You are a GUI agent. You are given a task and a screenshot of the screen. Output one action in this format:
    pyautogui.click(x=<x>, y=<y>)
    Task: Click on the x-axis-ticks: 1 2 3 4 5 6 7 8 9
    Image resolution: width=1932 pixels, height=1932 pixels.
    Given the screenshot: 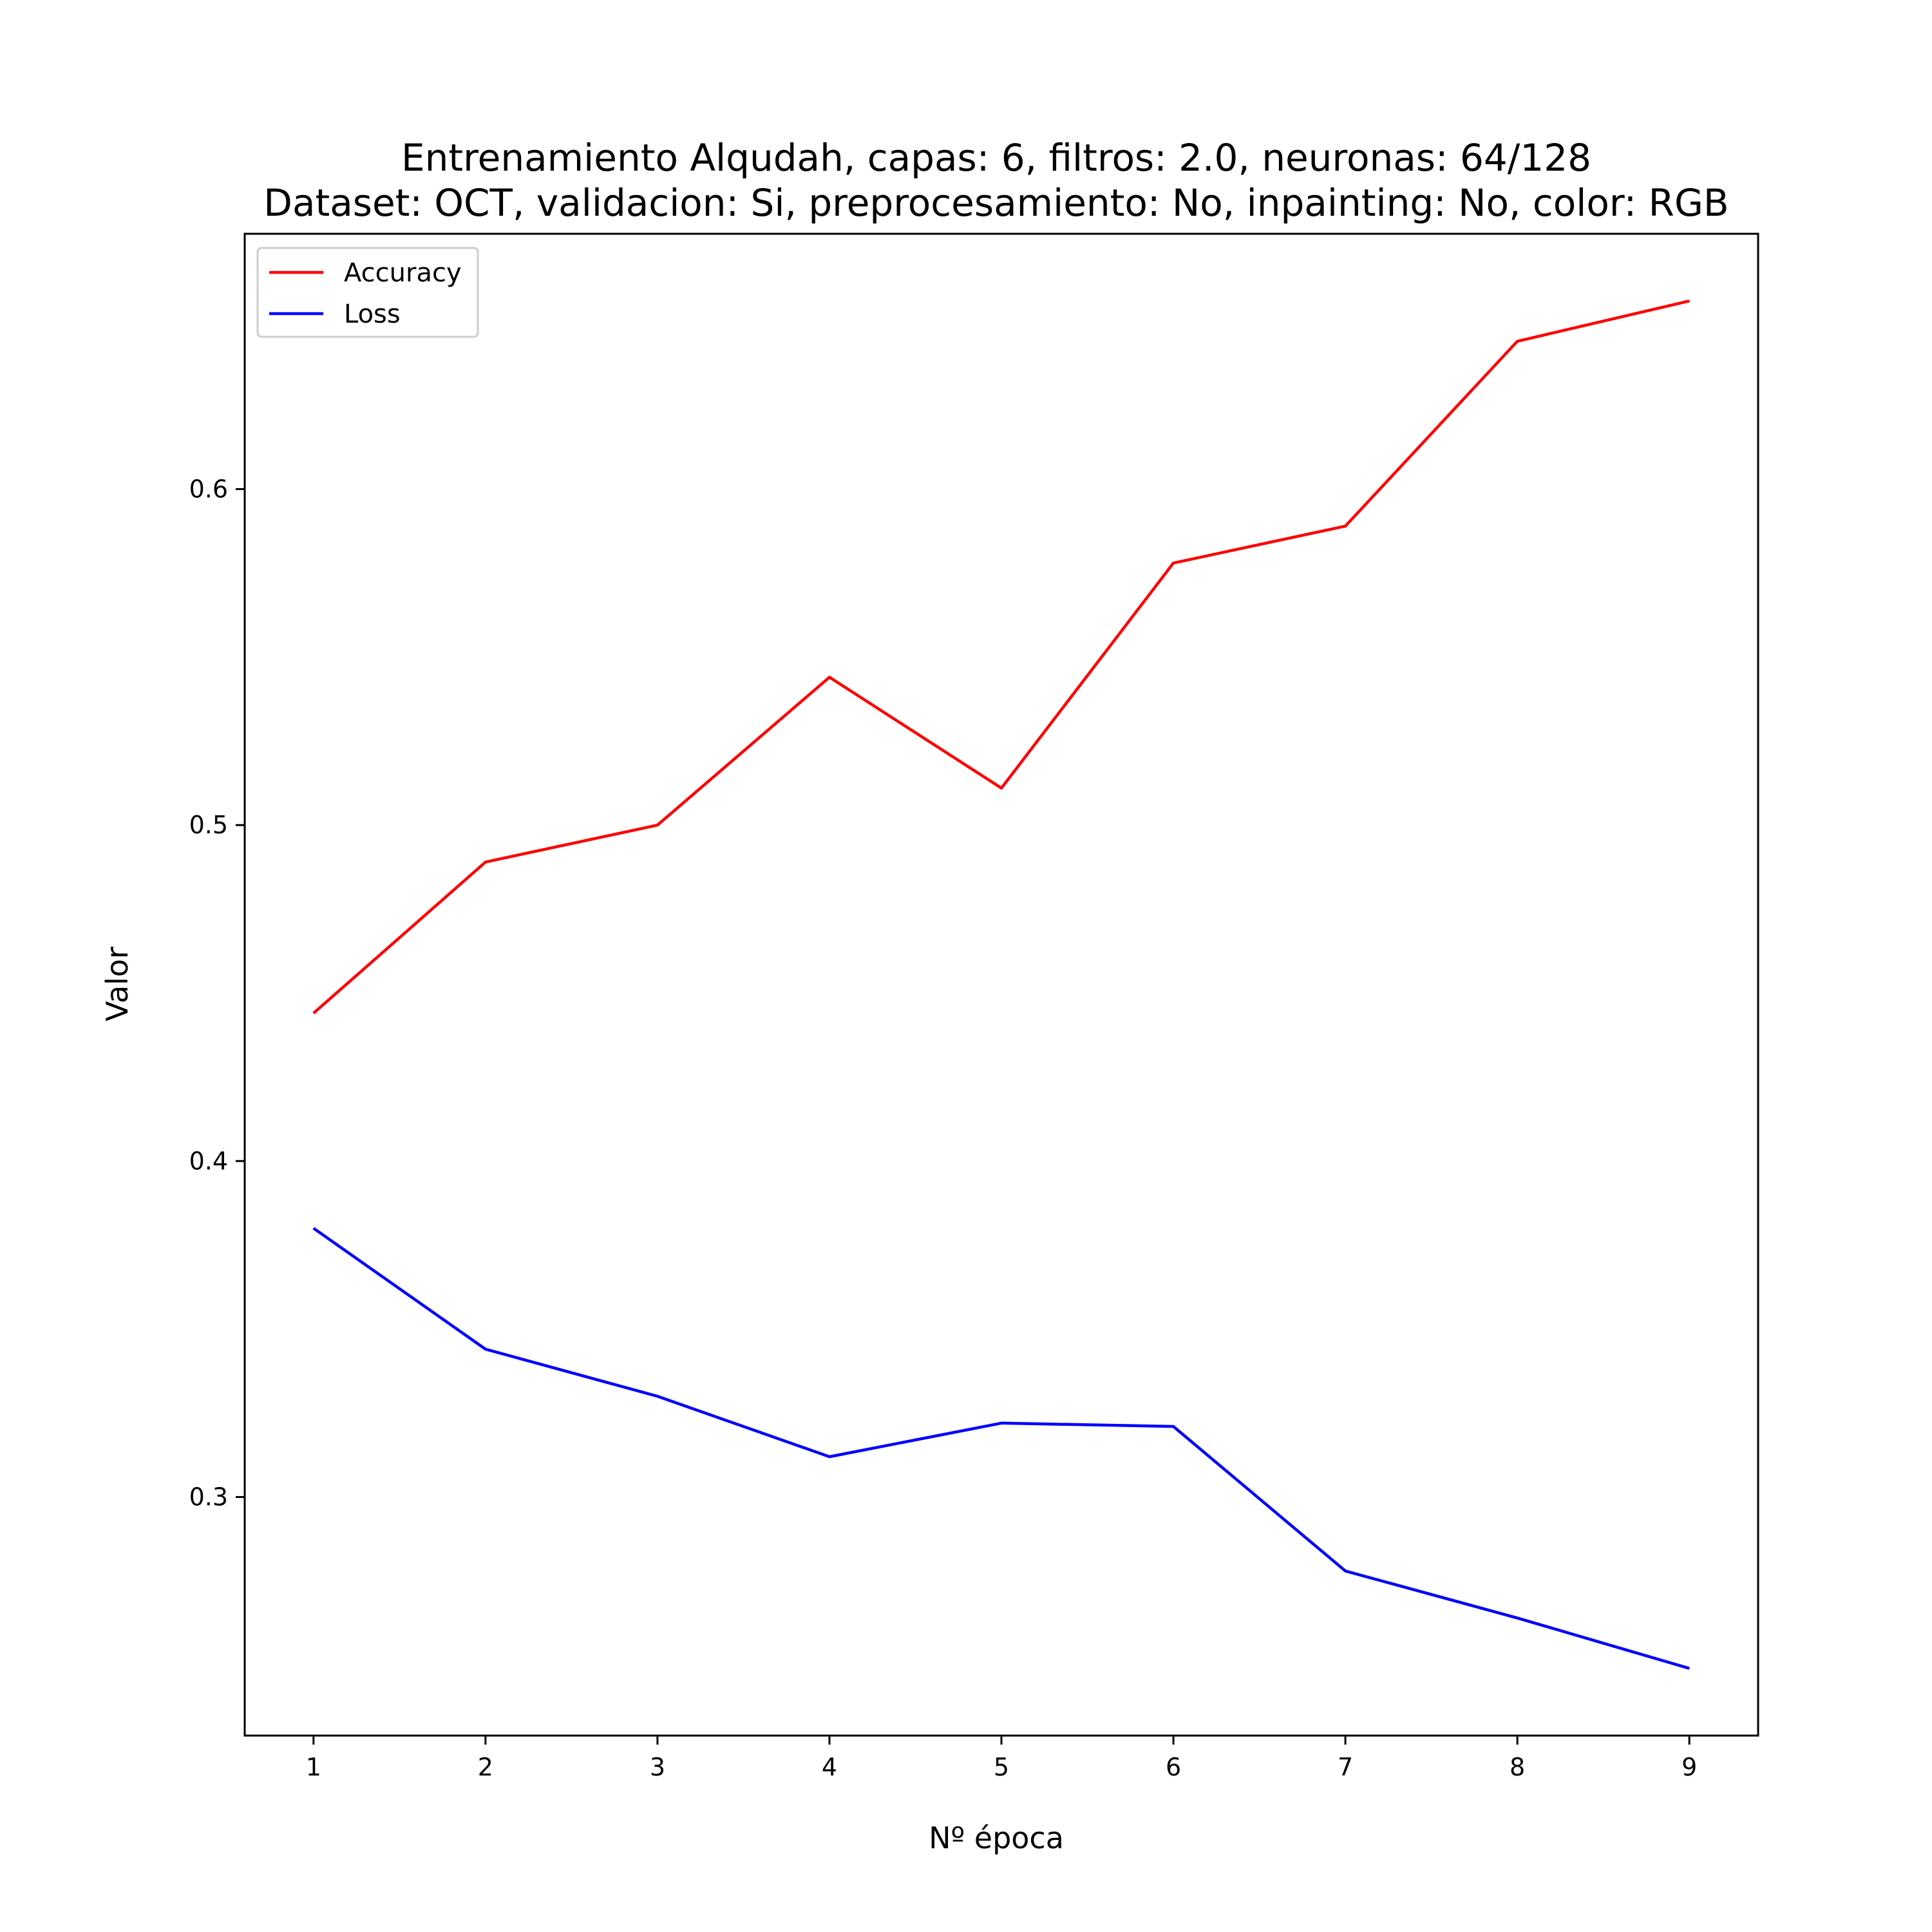 What is the action you would take?
    pyautogui.click(x=1002, y=1758)
    